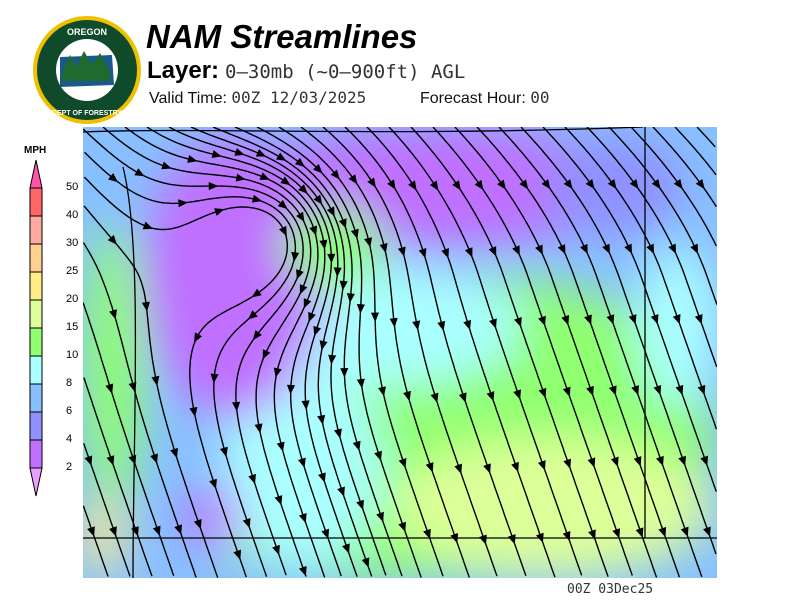 The image size is (800, 600). Describe the element at coordinates (72, 299) in the screenshot. I see `legend-tick: 20` at that location.